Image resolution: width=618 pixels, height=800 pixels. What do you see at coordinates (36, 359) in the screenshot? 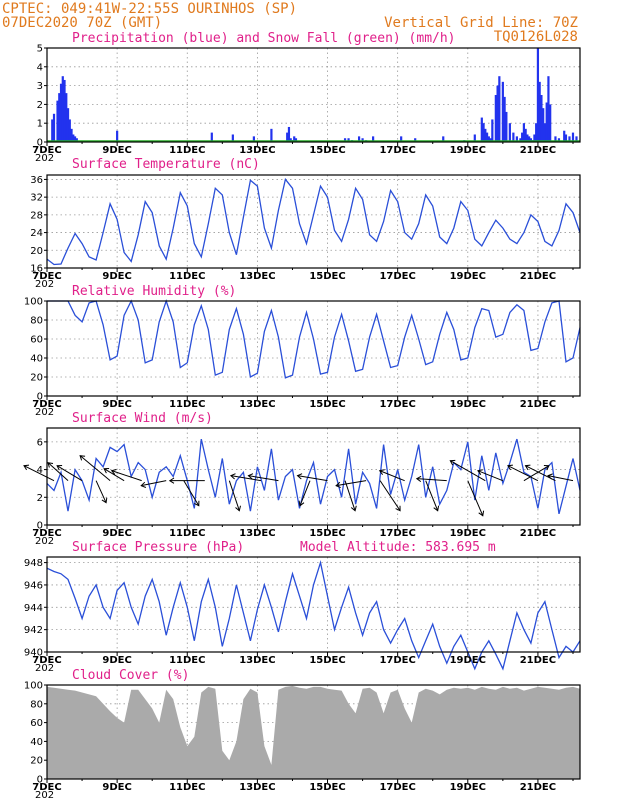
I see `rh-ytick-label: 40` at bounding box center [36, 359].